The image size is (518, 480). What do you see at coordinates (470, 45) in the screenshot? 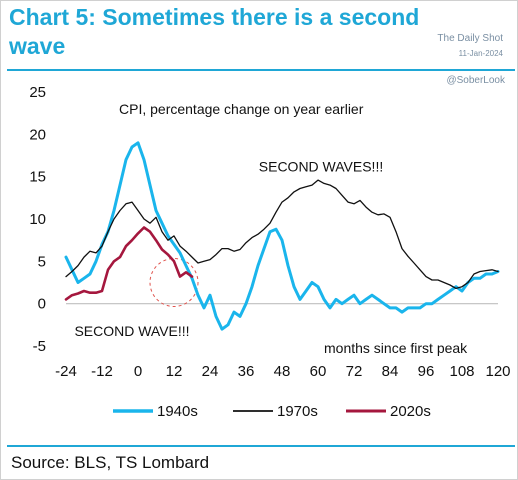
I see `brand-block: The Daily Shot 11-Jan-2024` at bounding box center [470, 45].